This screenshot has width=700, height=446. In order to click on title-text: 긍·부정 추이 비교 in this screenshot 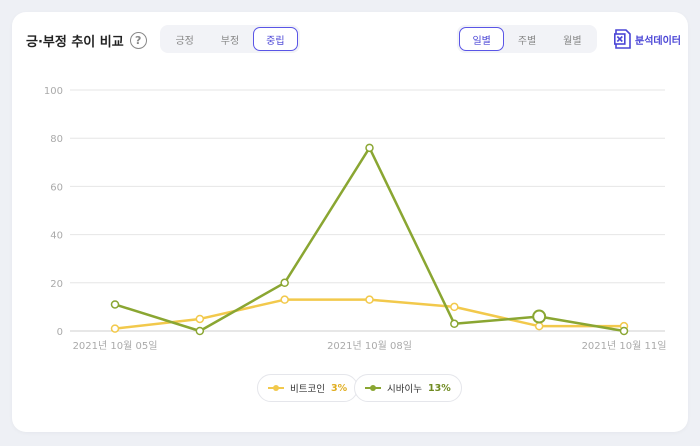, I will do `click(75, 42)`.